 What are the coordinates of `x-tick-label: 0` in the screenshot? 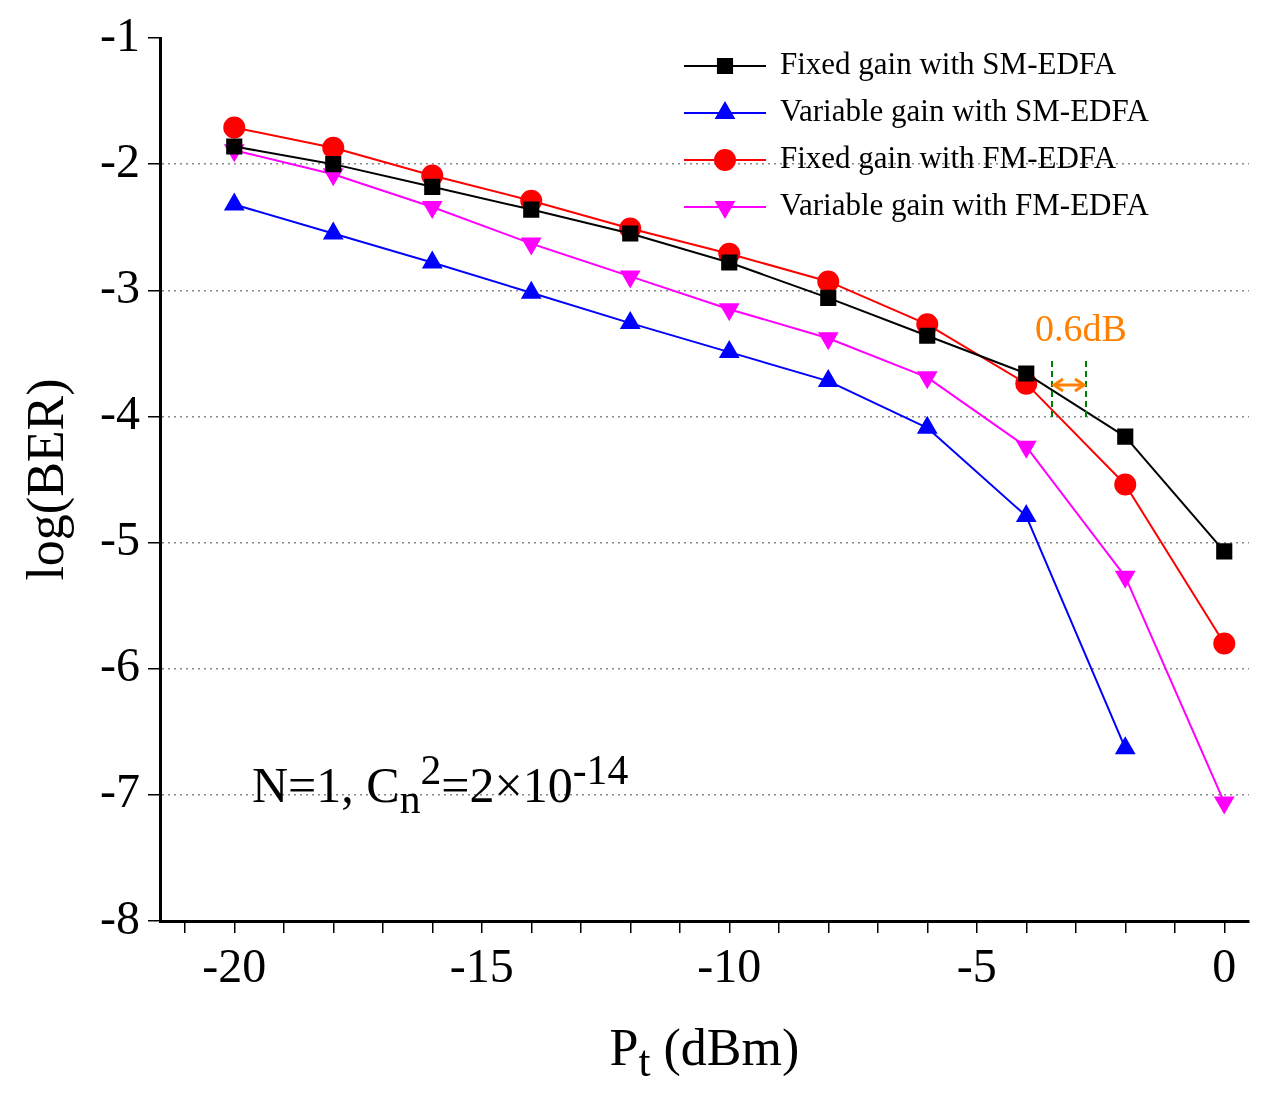 It's located at (1224, 966).